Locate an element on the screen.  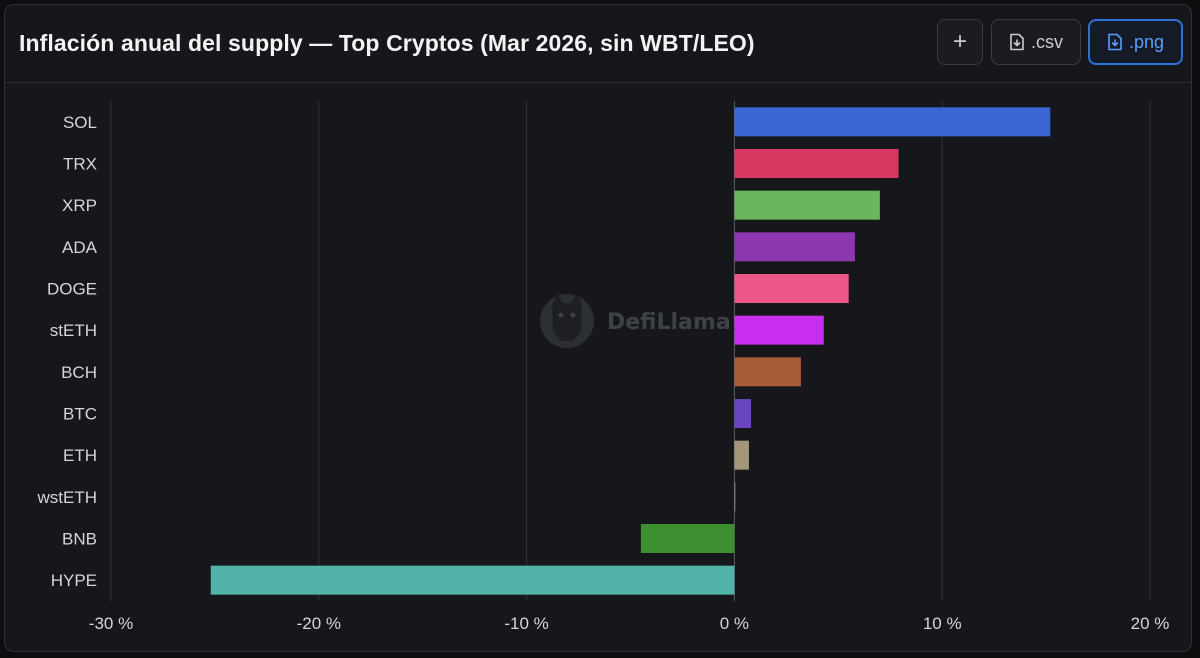
bar-ada is located at coordinates (794, 247).